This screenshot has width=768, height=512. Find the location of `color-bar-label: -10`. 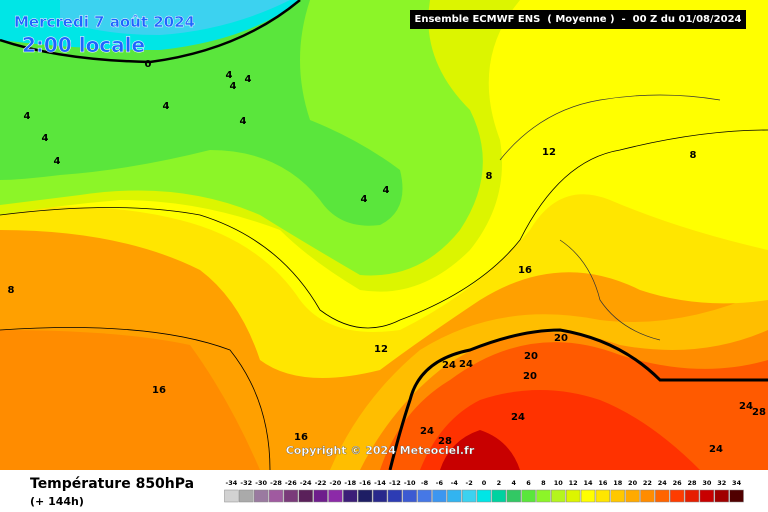

color-bar-label: -10 is located at coordinates (410, 483).